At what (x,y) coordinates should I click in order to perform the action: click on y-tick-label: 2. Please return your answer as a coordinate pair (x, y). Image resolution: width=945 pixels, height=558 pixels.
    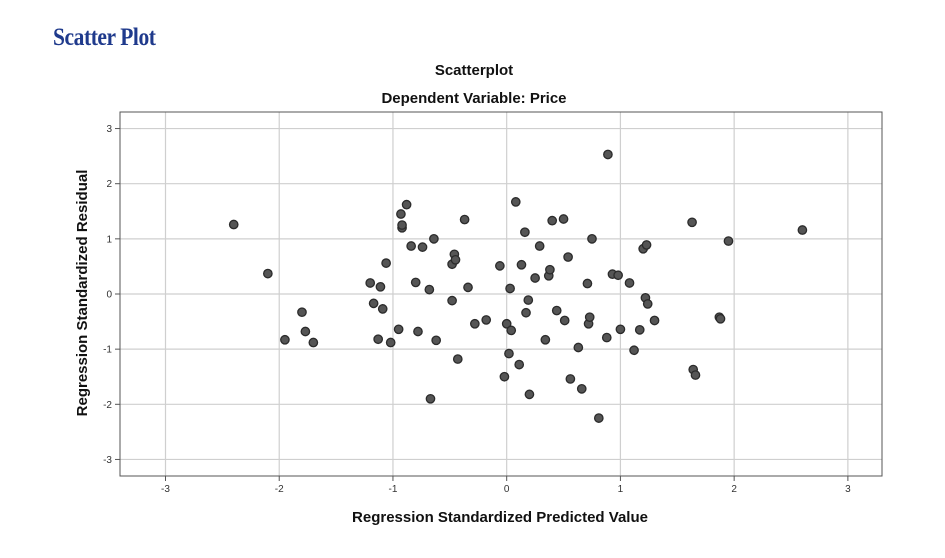
    Looking at the image, I should click on (109, 184).